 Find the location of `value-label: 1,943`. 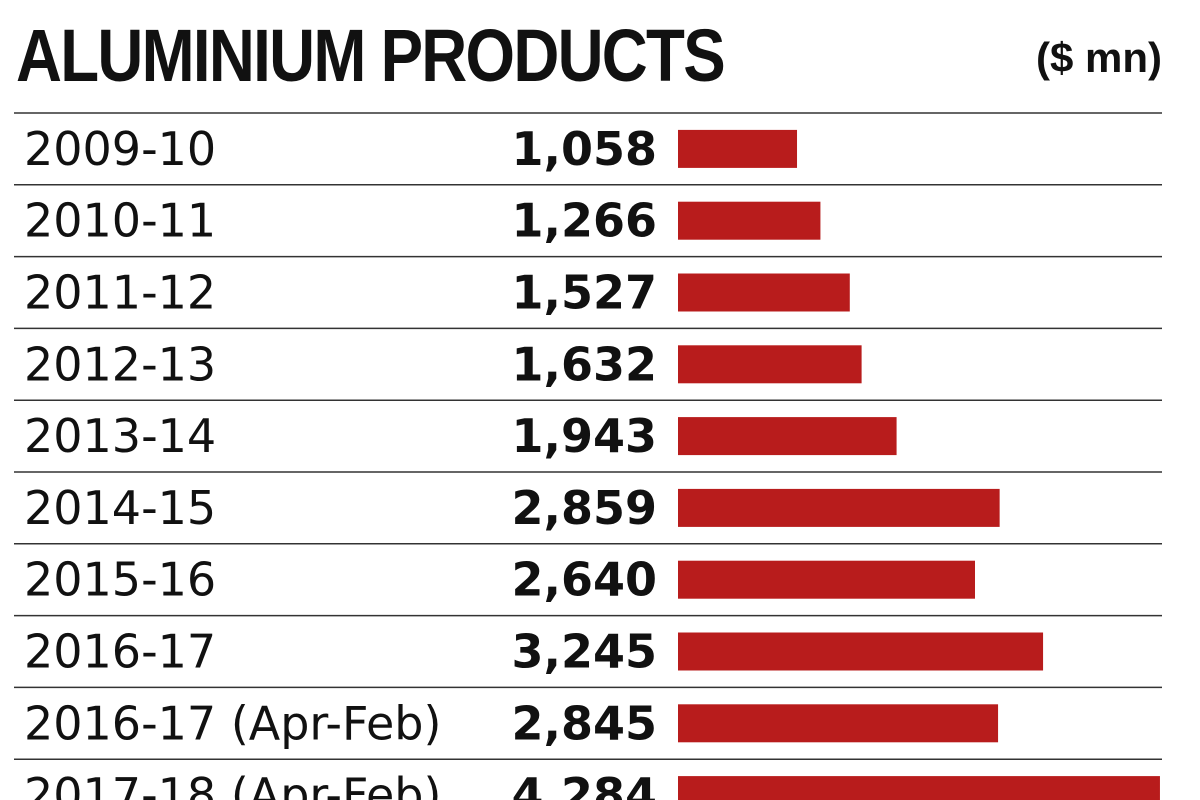

value-label: 1,943 is located at coordinates (584, 436).